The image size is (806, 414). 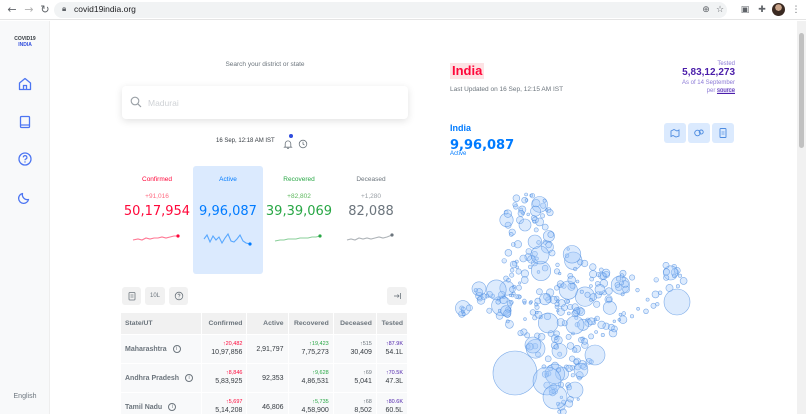 What do you see at coordinates (25, 396) in the screenshot?
I see `language-switcher: English` at bounding box center [25, 396].